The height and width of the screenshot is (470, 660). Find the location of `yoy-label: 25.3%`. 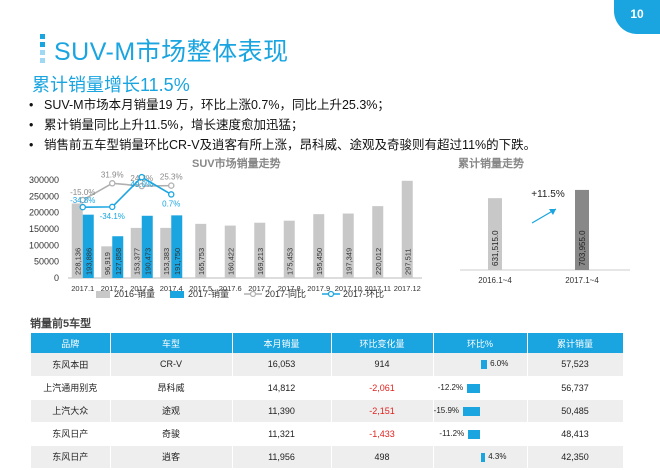

yoy-label: 25.3% is located at coordinates (171, 177).